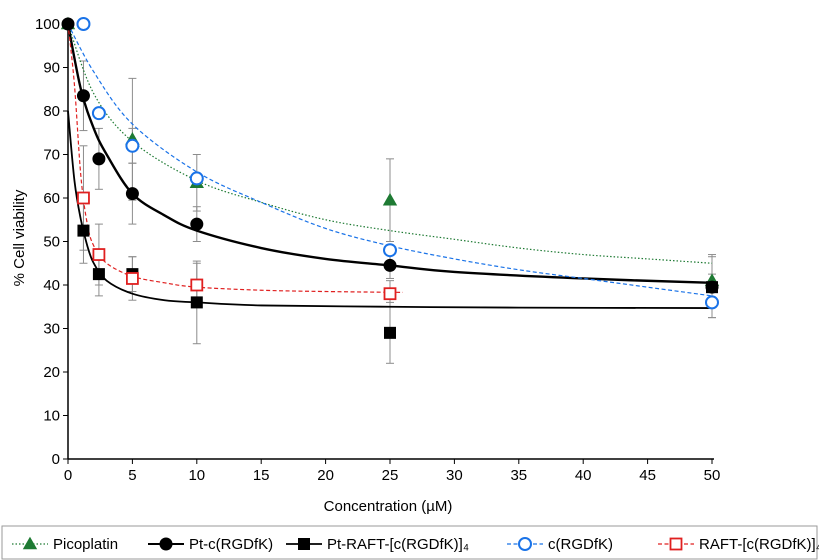  What do you see at coordinates (196, 475) in the screenshot?
I see `x-tick-label: 10` at bounding box center [196, 475].